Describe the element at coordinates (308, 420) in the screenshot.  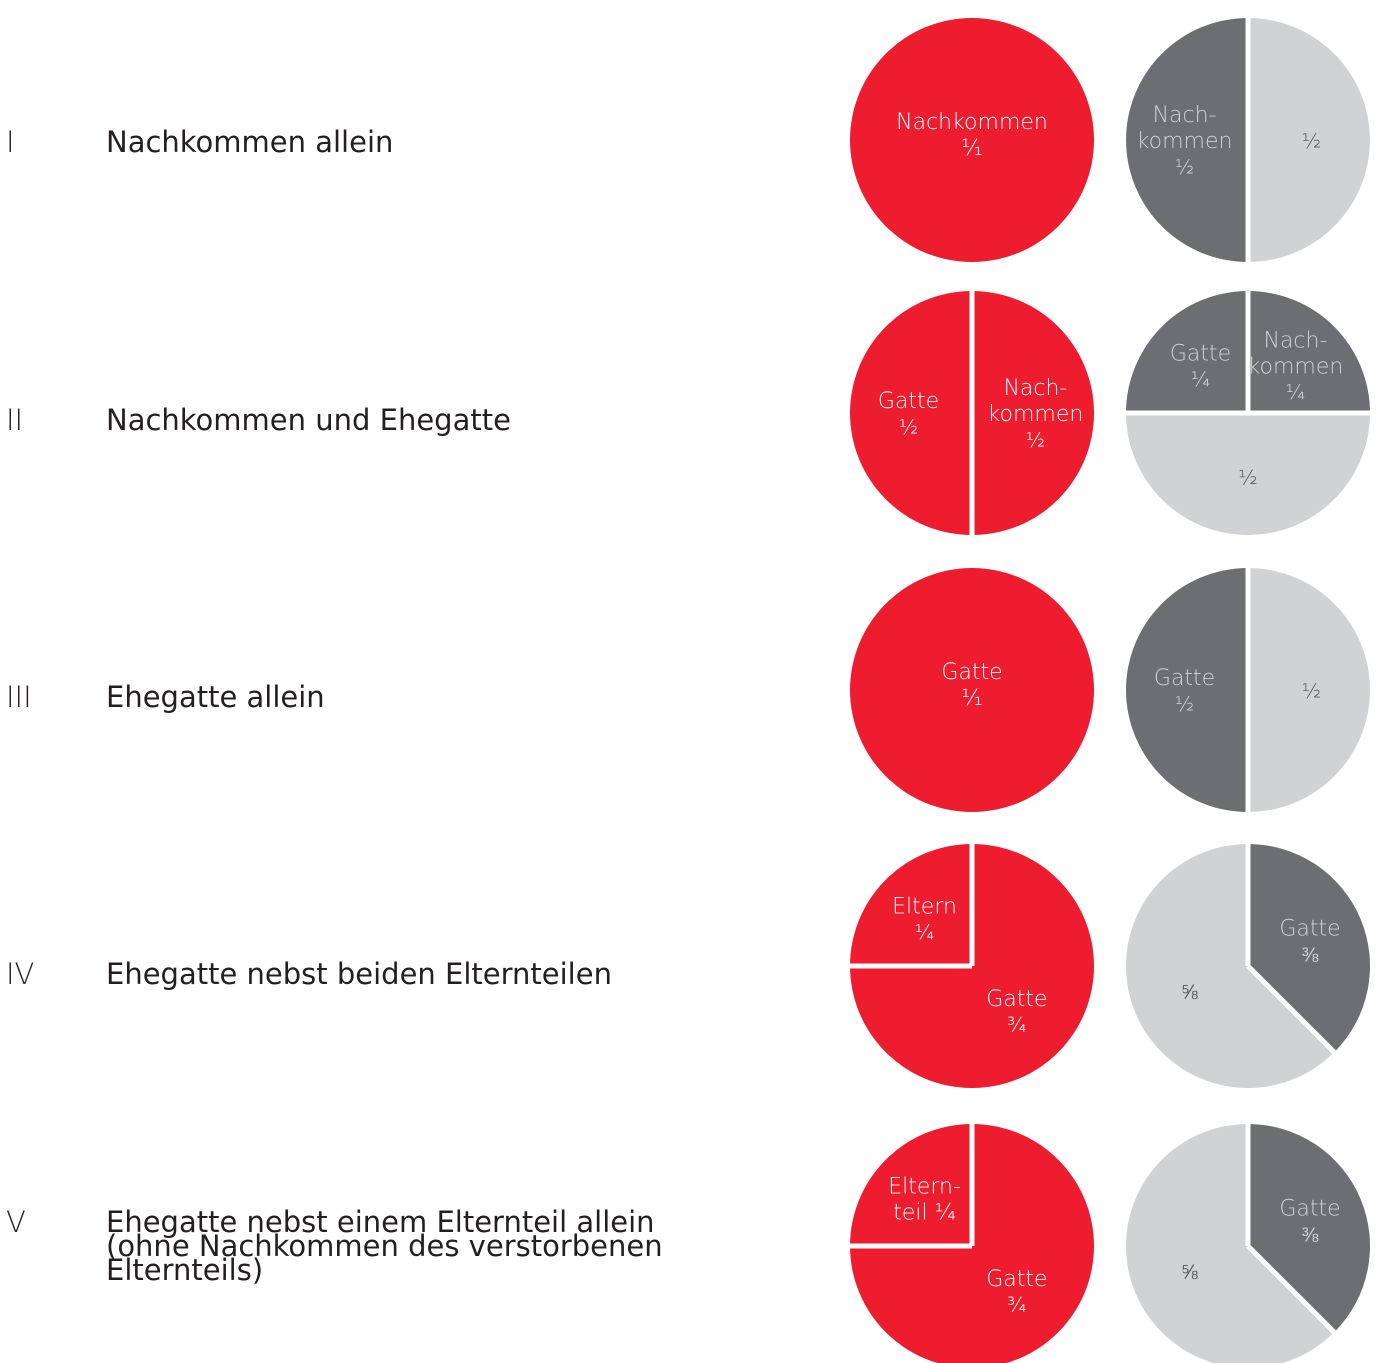
I see `row-label-line: Nachkommen und Ehegatte` at that location.